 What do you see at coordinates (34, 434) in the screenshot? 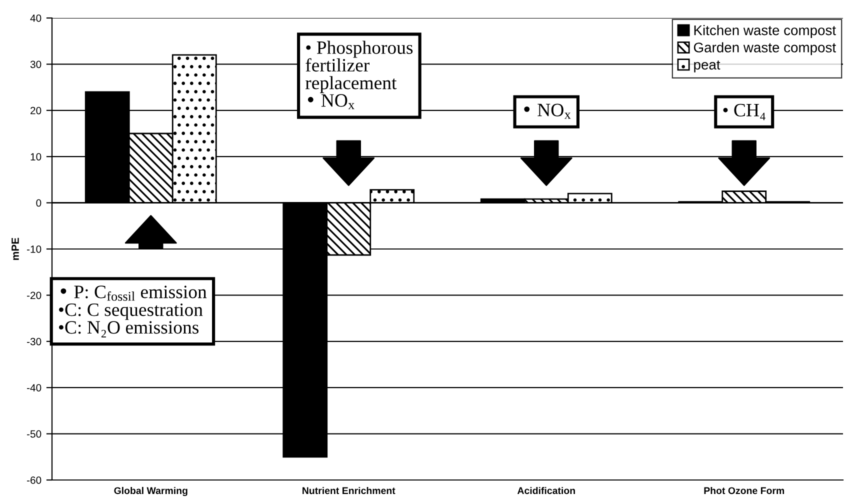
I see `y-tick-label: -50` at bounding box center [34, 434].